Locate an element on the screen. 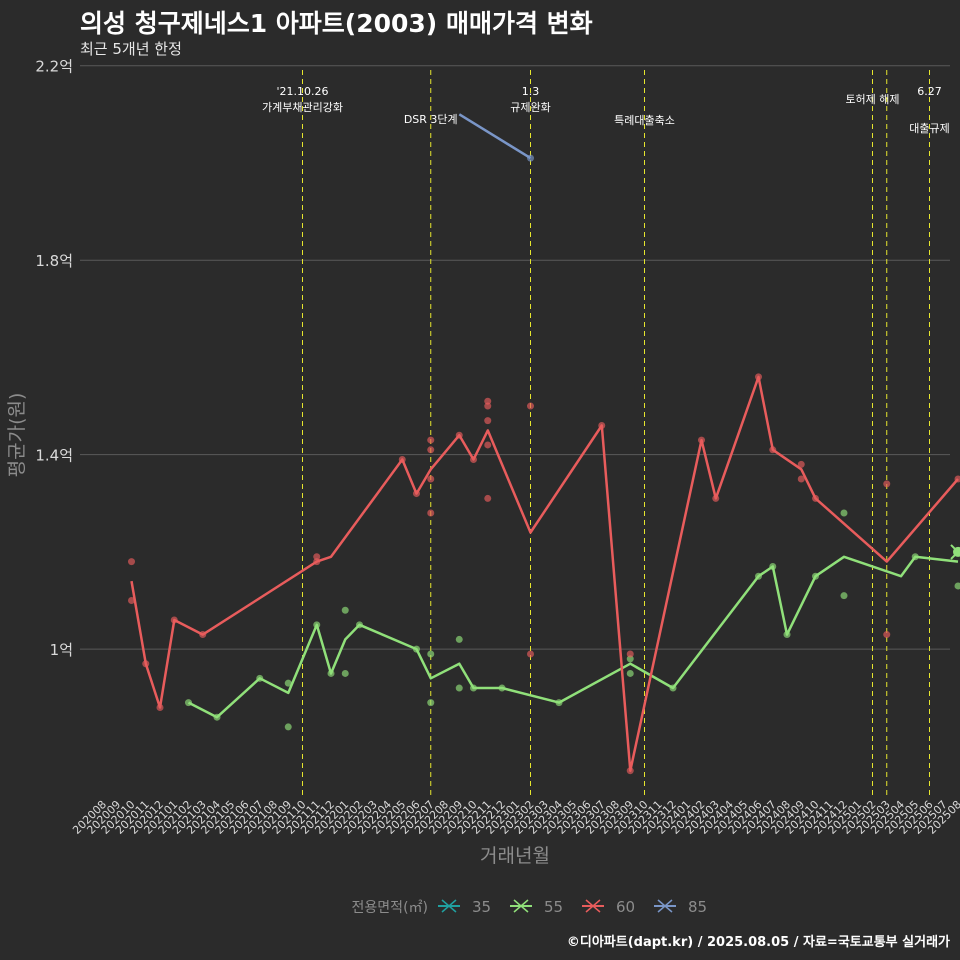 The height and width of the screenshot is (960, 960). x-tick-label: 202201 is located at coordinates (331, 817).